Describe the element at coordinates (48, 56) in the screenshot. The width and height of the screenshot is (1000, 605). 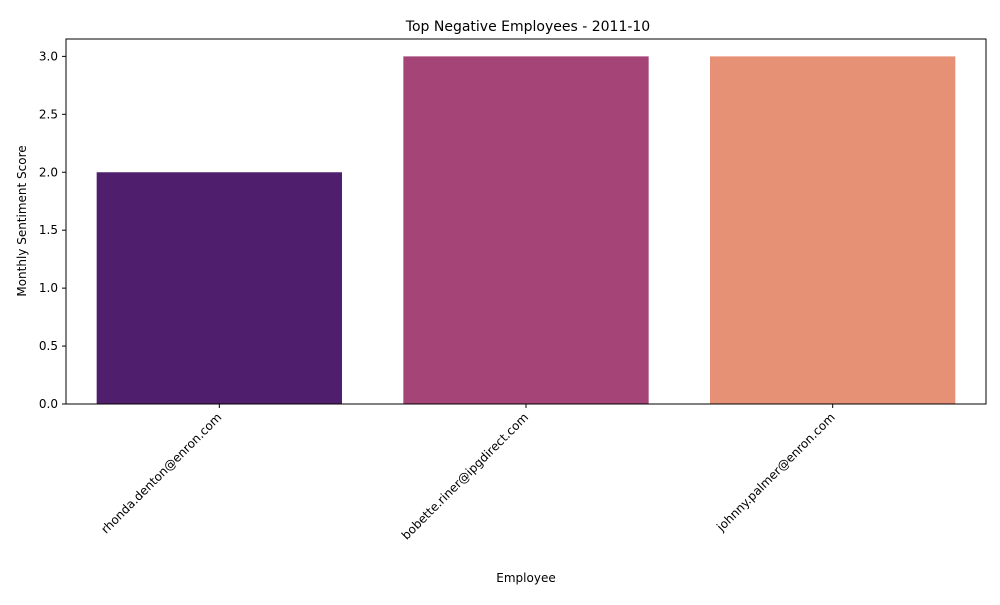
I see `y-tick-label: 3.0` at that location.